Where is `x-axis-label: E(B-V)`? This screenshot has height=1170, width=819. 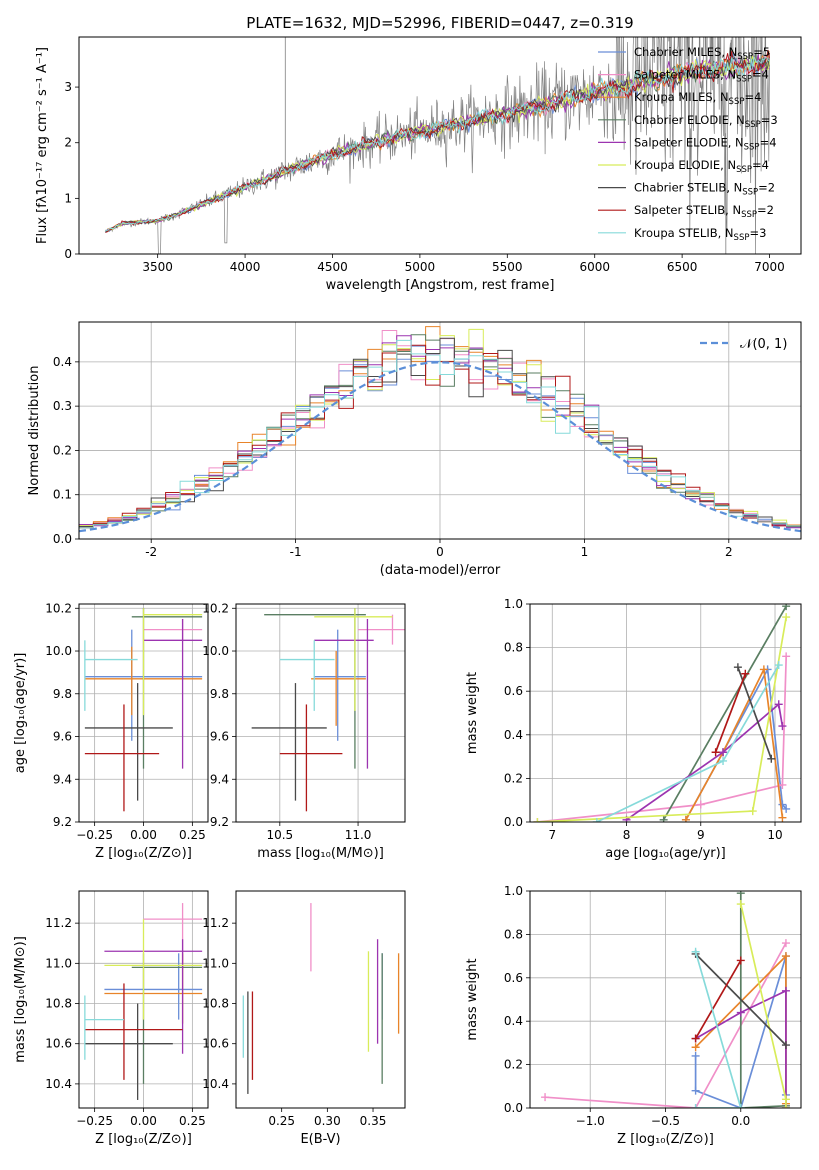 x-axis-label: E(B-V) is located at coordinates (320, 1139).